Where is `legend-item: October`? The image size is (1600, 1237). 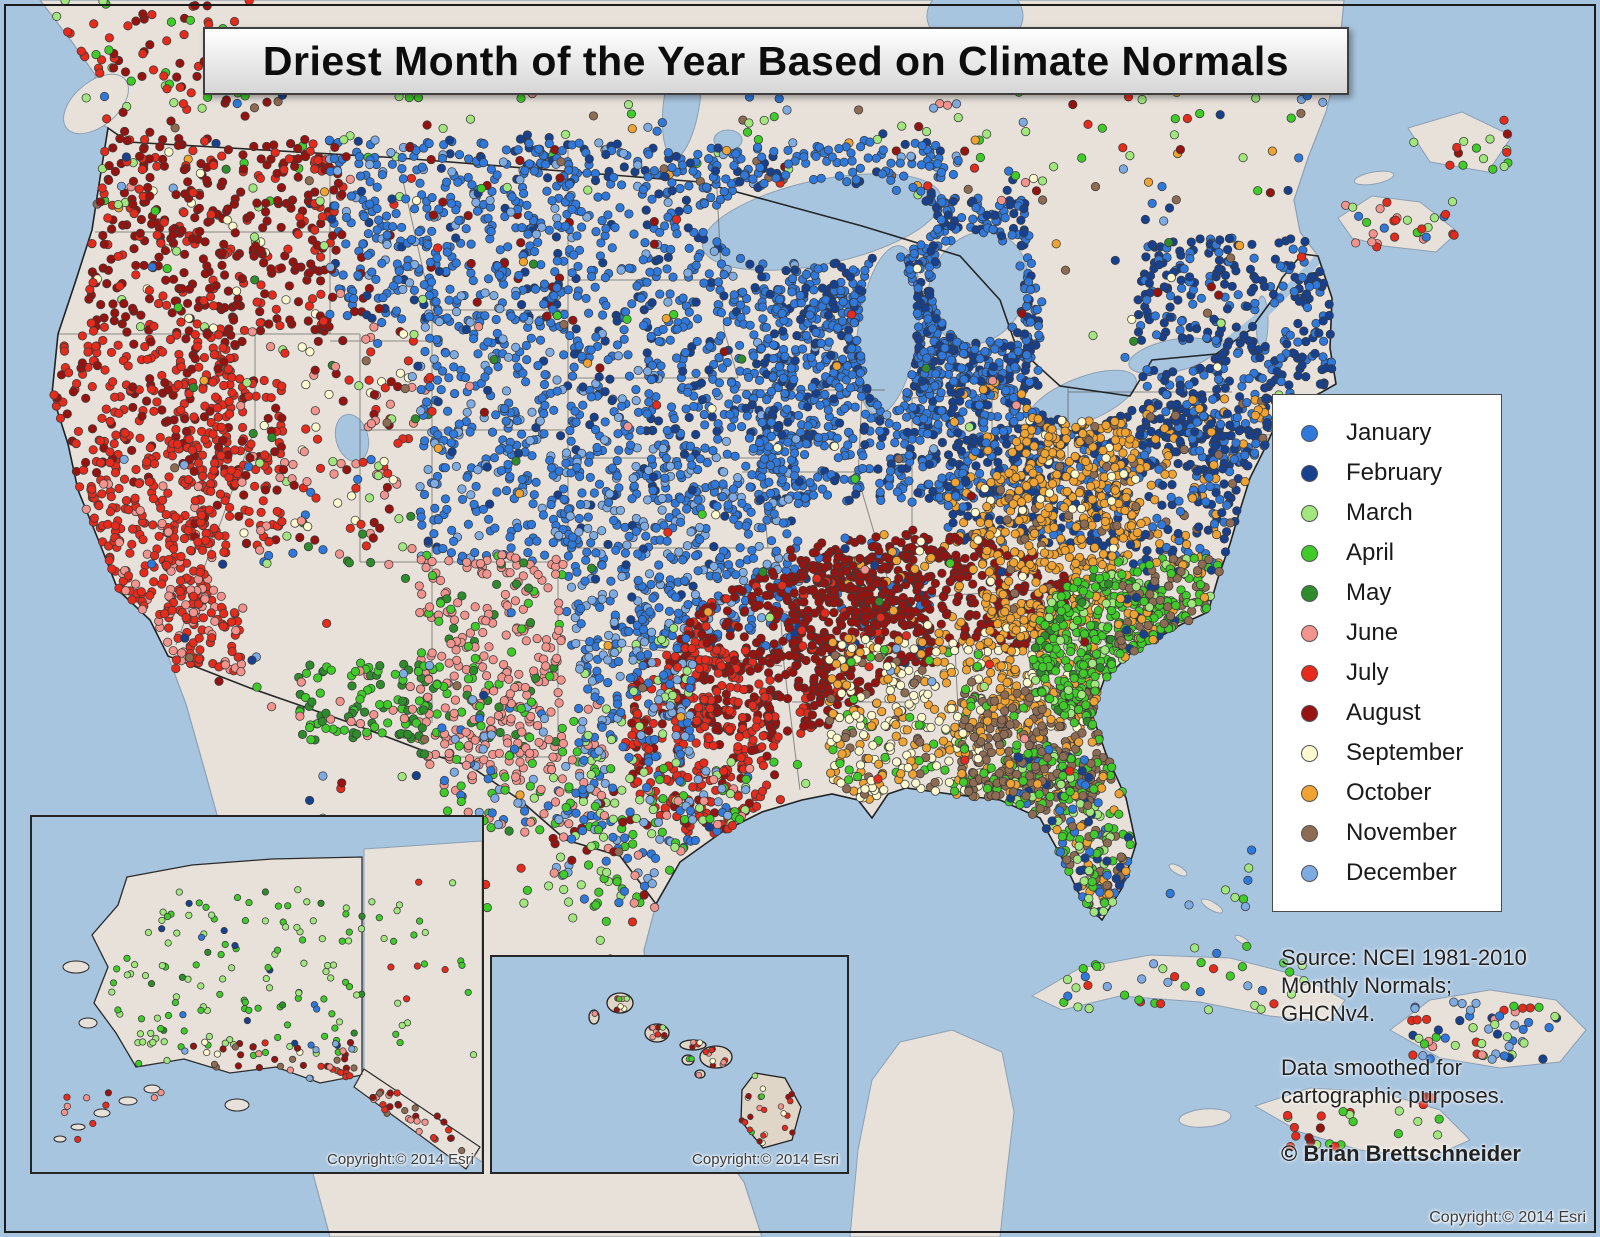
legend-item: October is located at coordinates (1397, 793).